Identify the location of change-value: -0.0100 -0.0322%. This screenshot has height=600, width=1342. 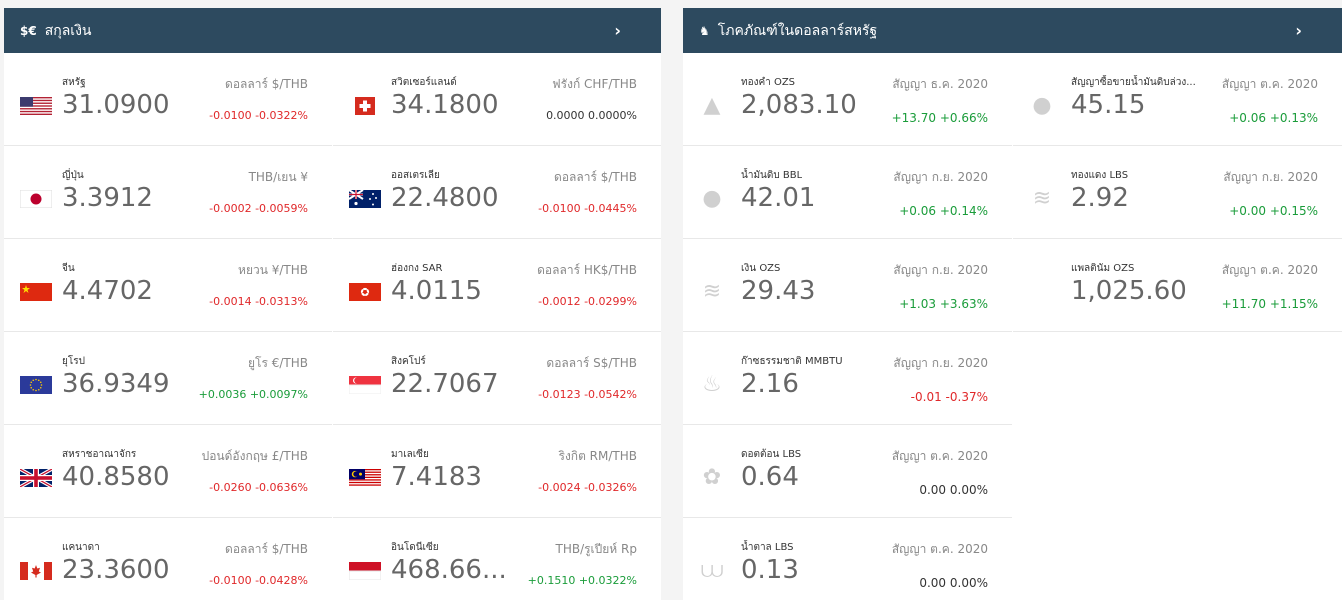
(258, 115).